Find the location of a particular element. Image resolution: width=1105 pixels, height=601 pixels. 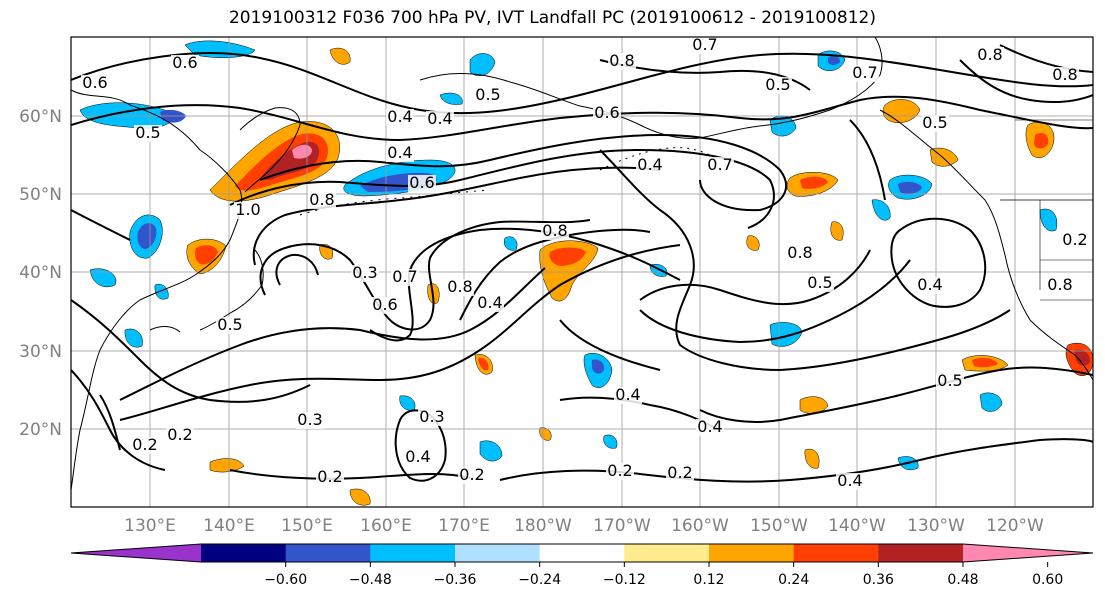

colorbar-tick-label: 0.60 is located at coordinates (1047, 580).